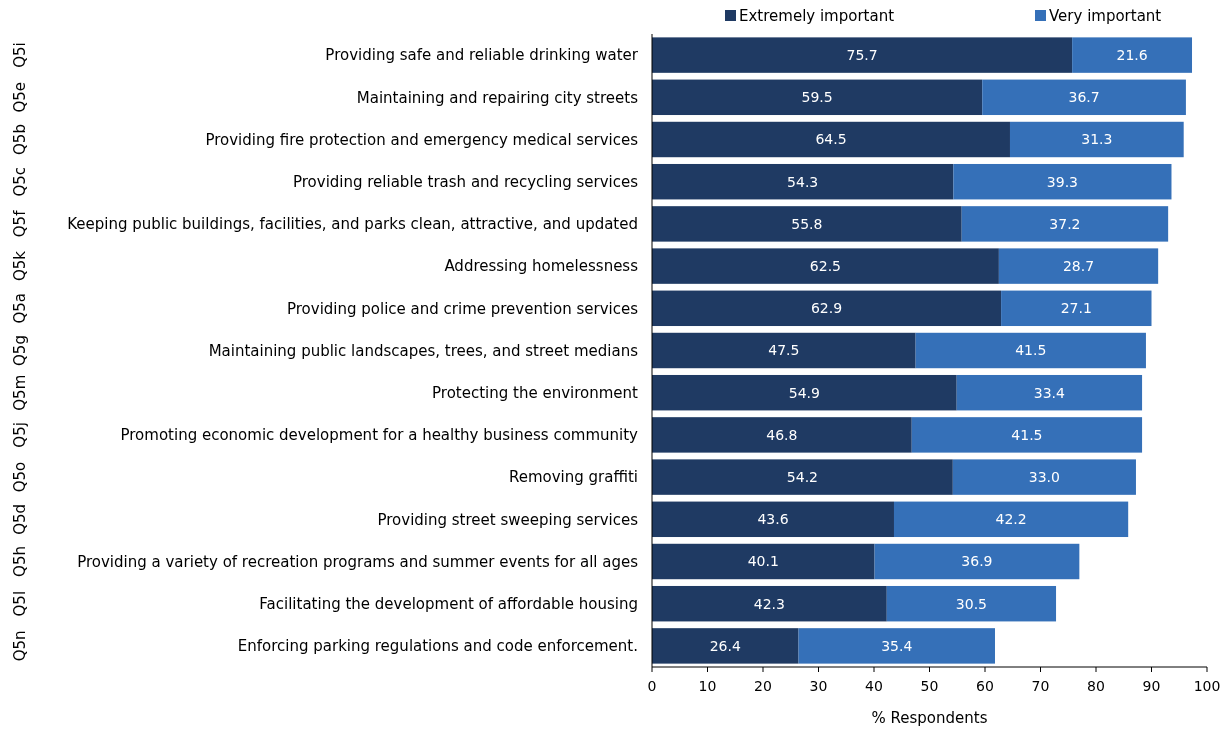 The height and width of the screenshot is (729, 1229). I want to click on data-label: 47.5, so click(784, 350).